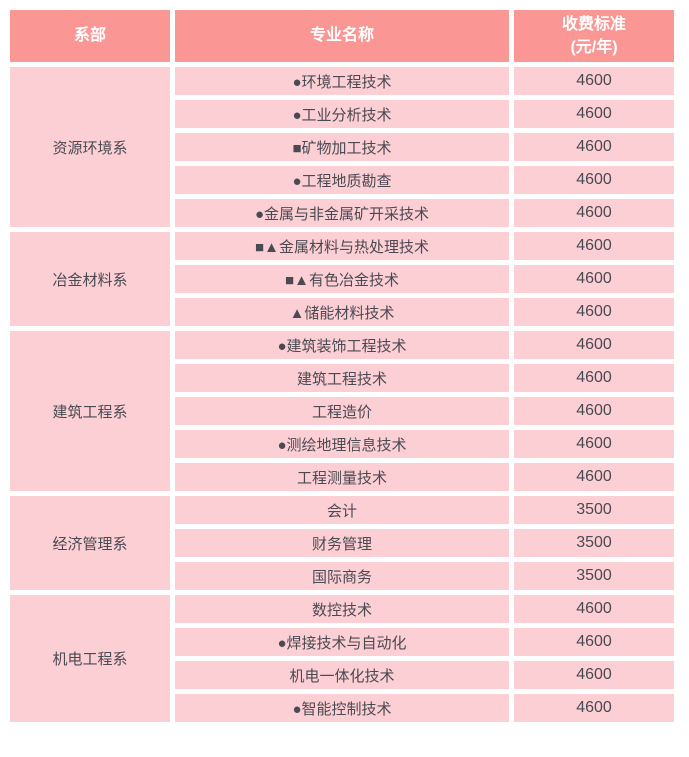  I want to click on department-cell: 资源环境系, so click(90, 147).